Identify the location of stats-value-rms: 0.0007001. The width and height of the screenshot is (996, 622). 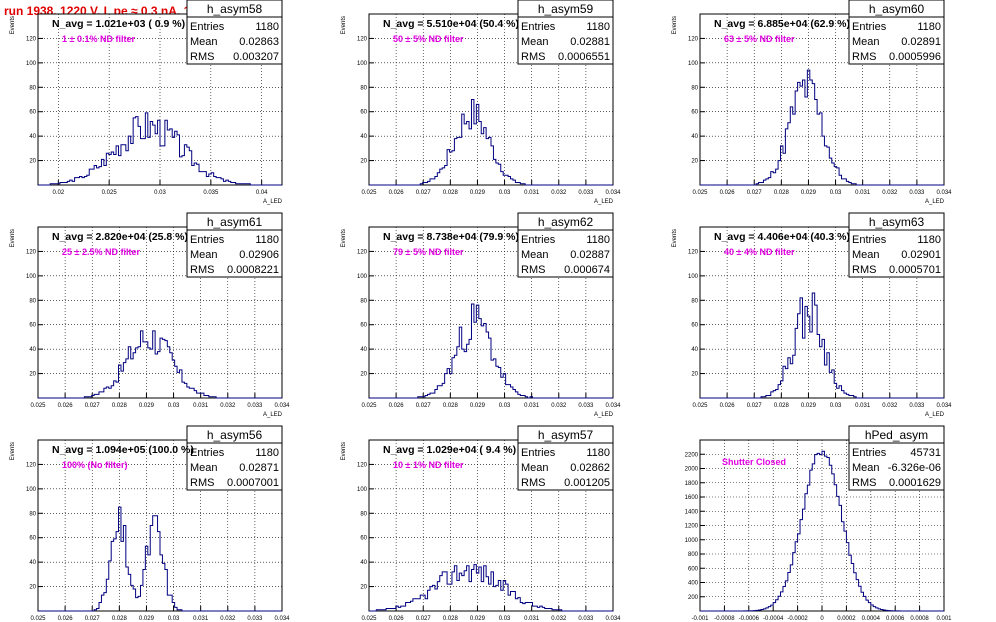
(253, 483).